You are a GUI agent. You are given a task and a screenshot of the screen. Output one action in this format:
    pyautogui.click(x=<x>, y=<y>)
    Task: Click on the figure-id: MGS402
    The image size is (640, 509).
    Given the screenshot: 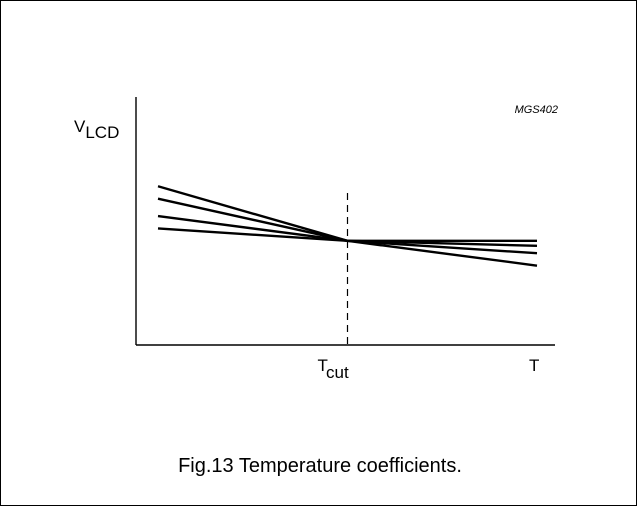 What is the action you would take?
    pyautogui.click(x=536, y=110)
    